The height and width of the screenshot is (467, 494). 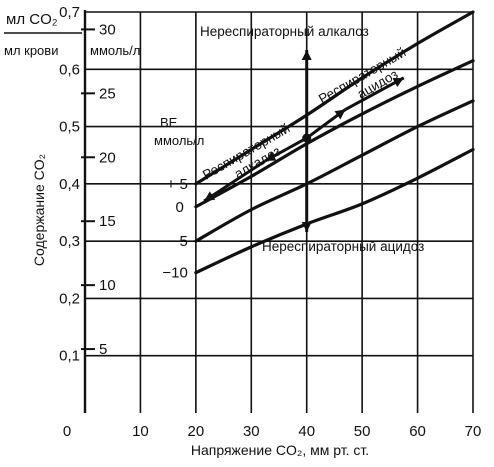 What do you see at coordinates (140, 431) in the screenshot?
I see `x-tick-label: 10` at bounding box center [140, 431].